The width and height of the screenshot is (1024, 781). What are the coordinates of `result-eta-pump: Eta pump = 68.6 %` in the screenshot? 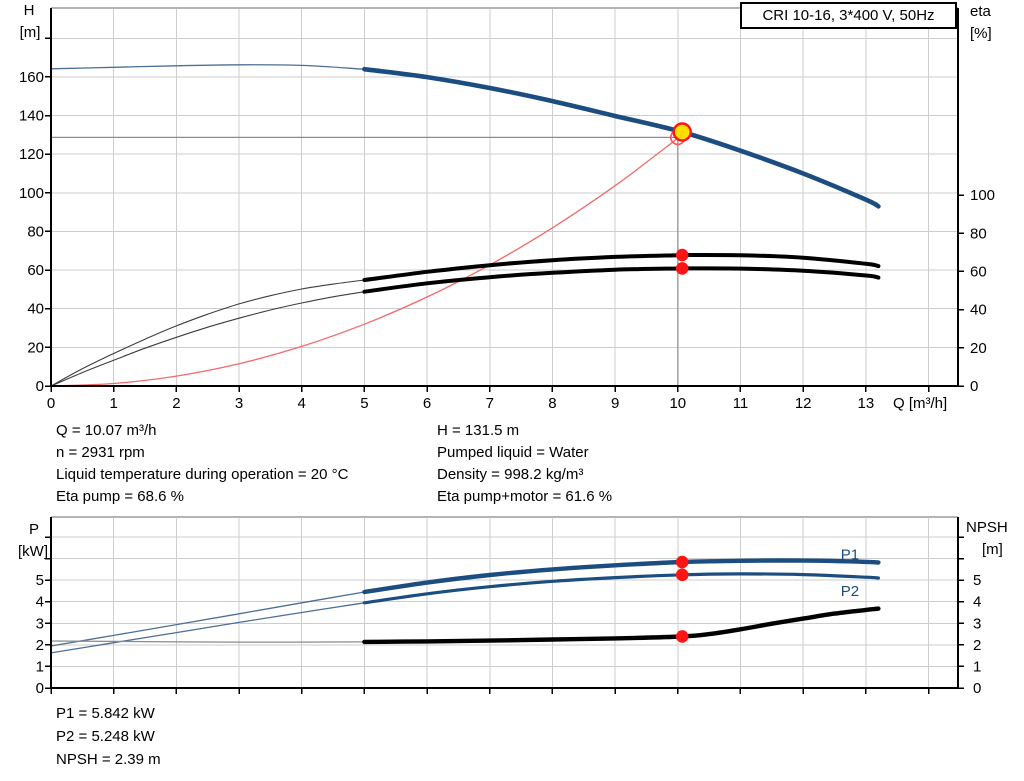 It's located at (120, 496).